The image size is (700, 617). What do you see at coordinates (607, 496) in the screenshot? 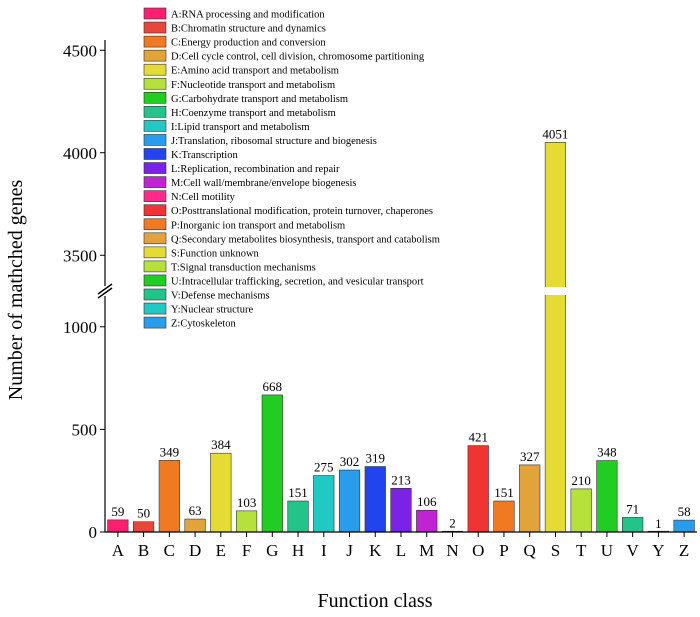
I see `bar-U` at bounding box center [607, 496].